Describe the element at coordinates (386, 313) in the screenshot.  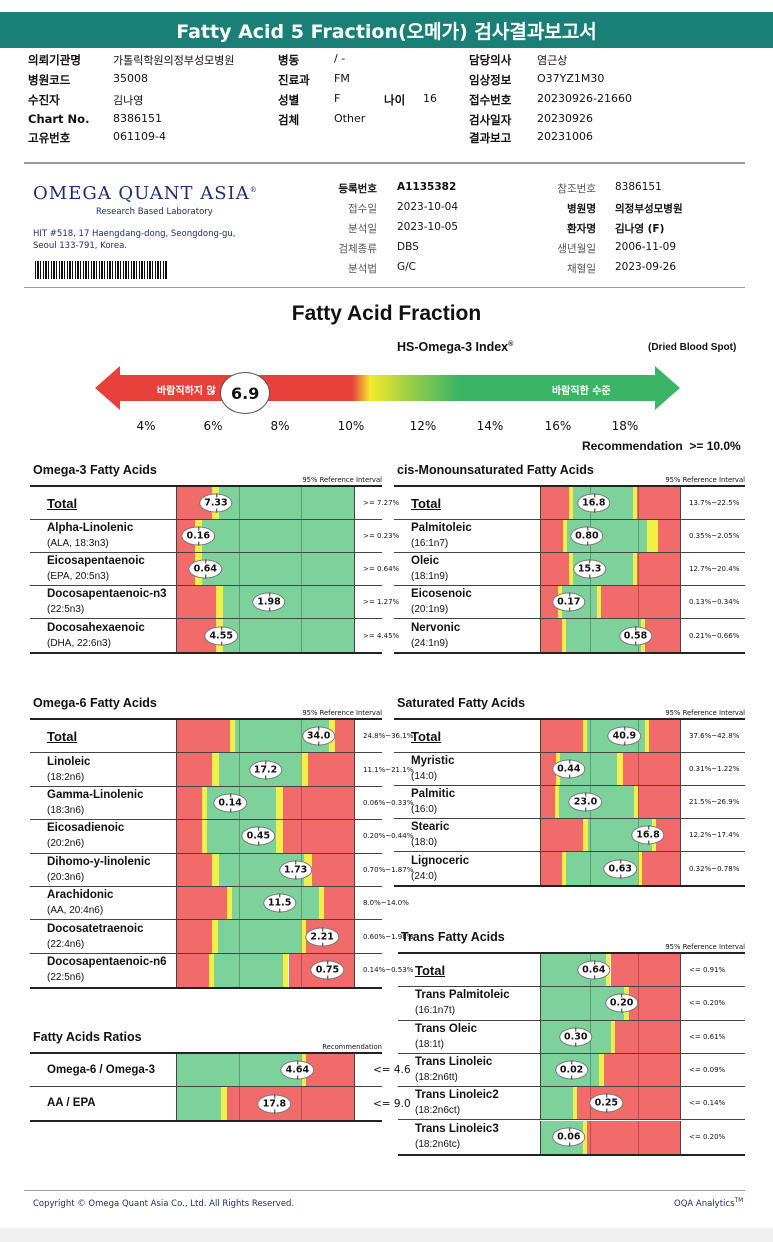
I see `main-title: Fatty Acid Fraction` at that location.